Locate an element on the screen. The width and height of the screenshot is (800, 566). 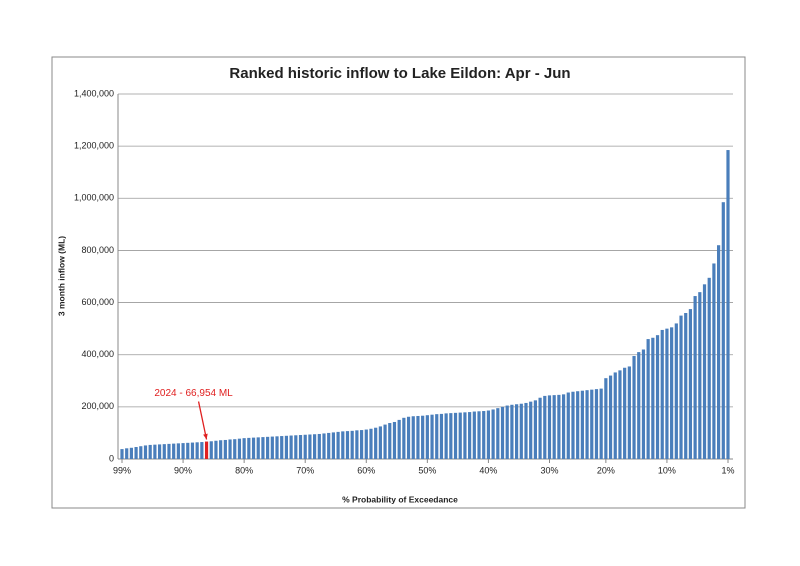
x-tick-label: 30% is located at coordinates (549, 470).